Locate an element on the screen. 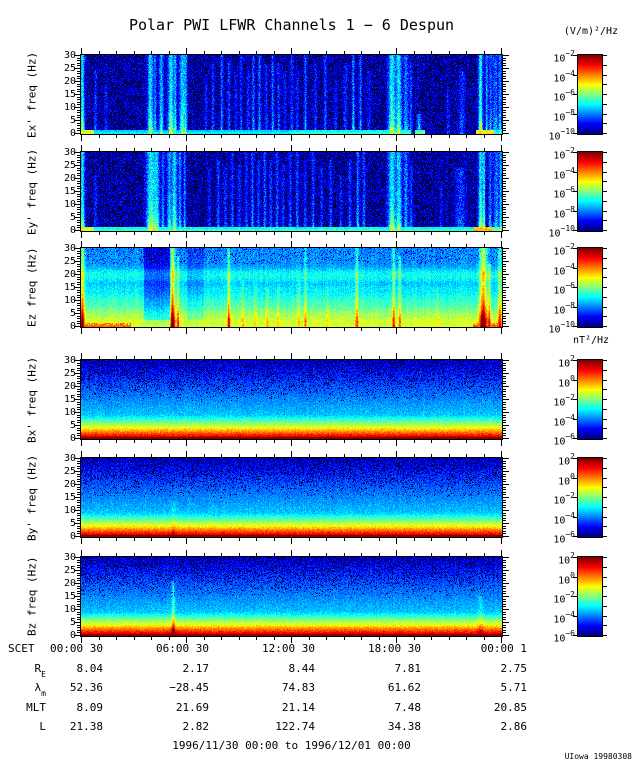 The height and width of the screenshot is (768, 640). ephemeris-row-label: L is located at coordinates (42, 726).